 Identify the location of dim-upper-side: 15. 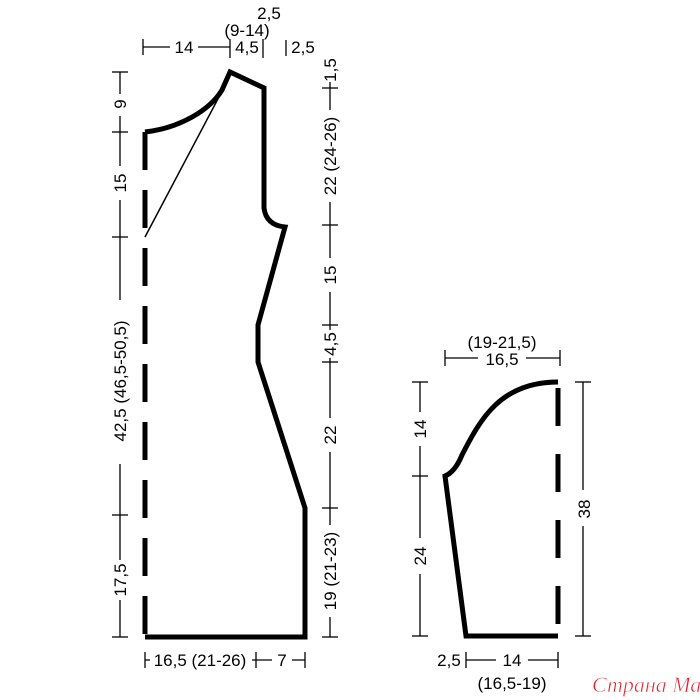
(330, 275).